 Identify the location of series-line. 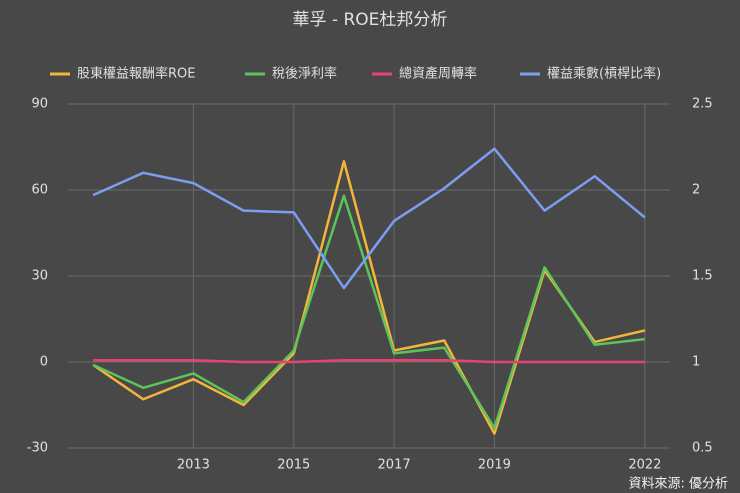
(369, 361).